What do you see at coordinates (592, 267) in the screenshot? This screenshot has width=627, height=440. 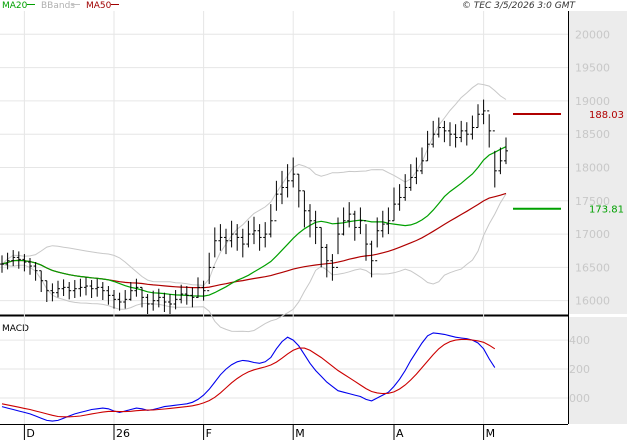 I see `price-tick-label: 16500` at bounding box center [592, 267].